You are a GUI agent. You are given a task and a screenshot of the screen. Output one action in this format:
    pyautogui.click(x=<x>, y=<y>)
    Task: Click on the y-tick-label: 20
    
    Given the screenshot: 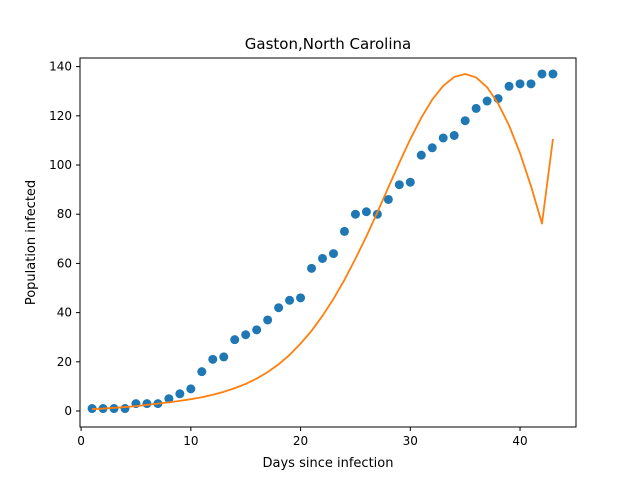 What is the action you would take?
    pyautogui.click(x=64, y=362)
    